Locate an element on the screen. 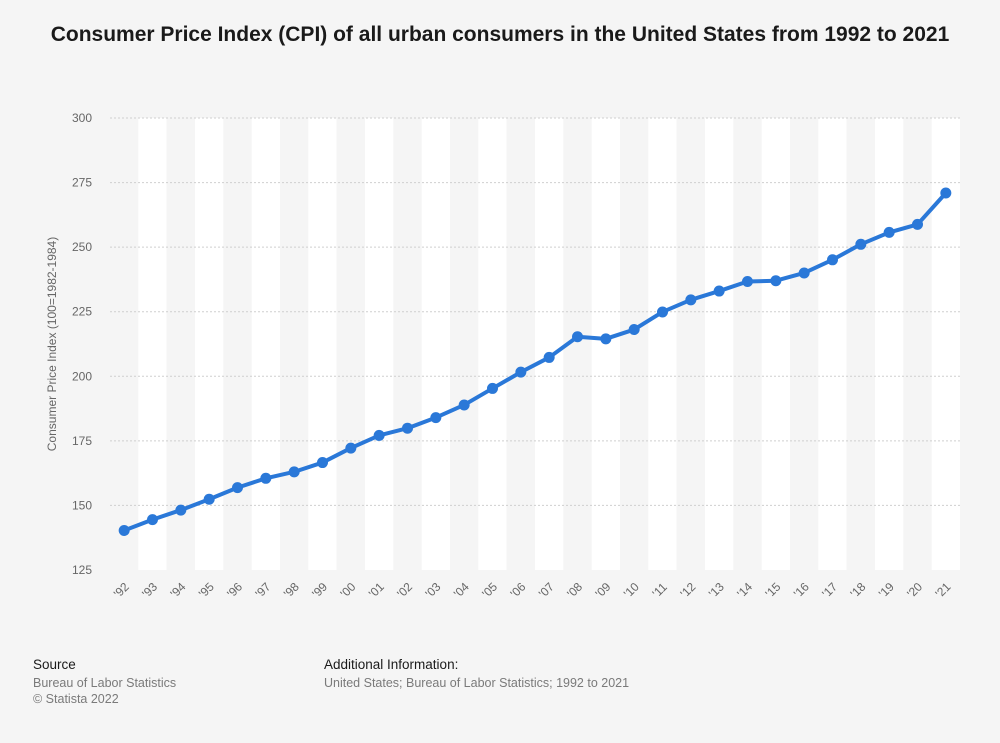 The image size is (1000, 743). x-tick-label: '02 is located at coordinates (404, 589).